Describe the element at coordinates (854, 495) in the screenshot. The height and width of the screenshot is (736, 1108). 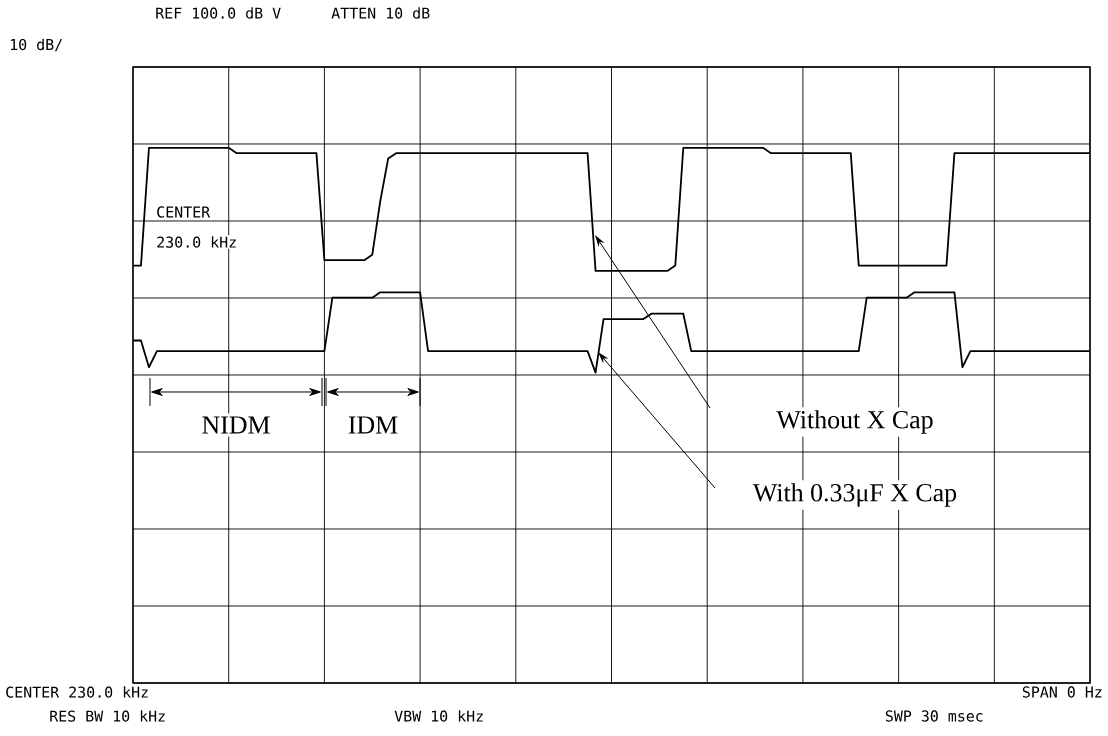
I see `annotation: With 0.33μF X Cap` at that location.